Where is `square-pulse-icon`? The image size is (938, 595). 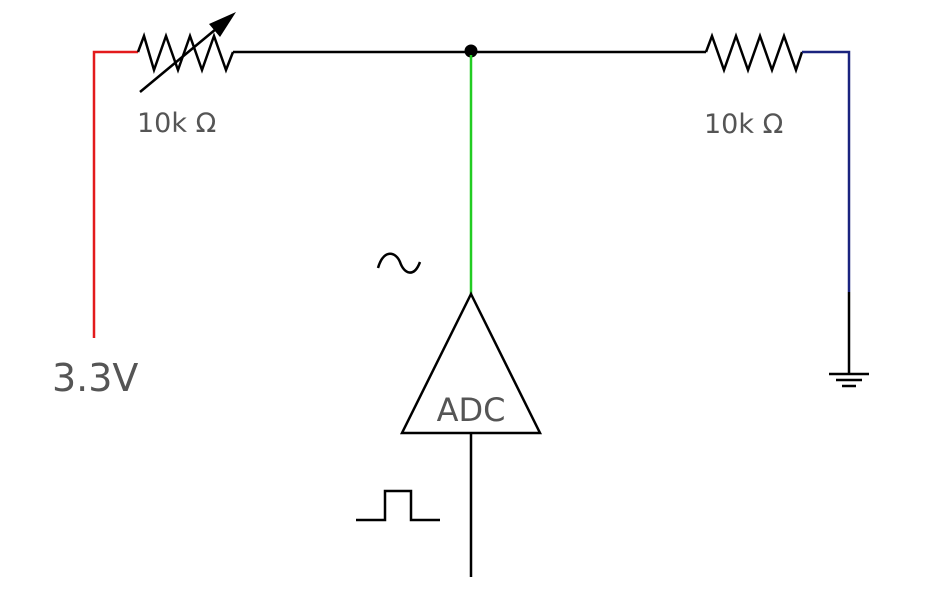 square-pulse-icon is located at coordinates (398, 505).